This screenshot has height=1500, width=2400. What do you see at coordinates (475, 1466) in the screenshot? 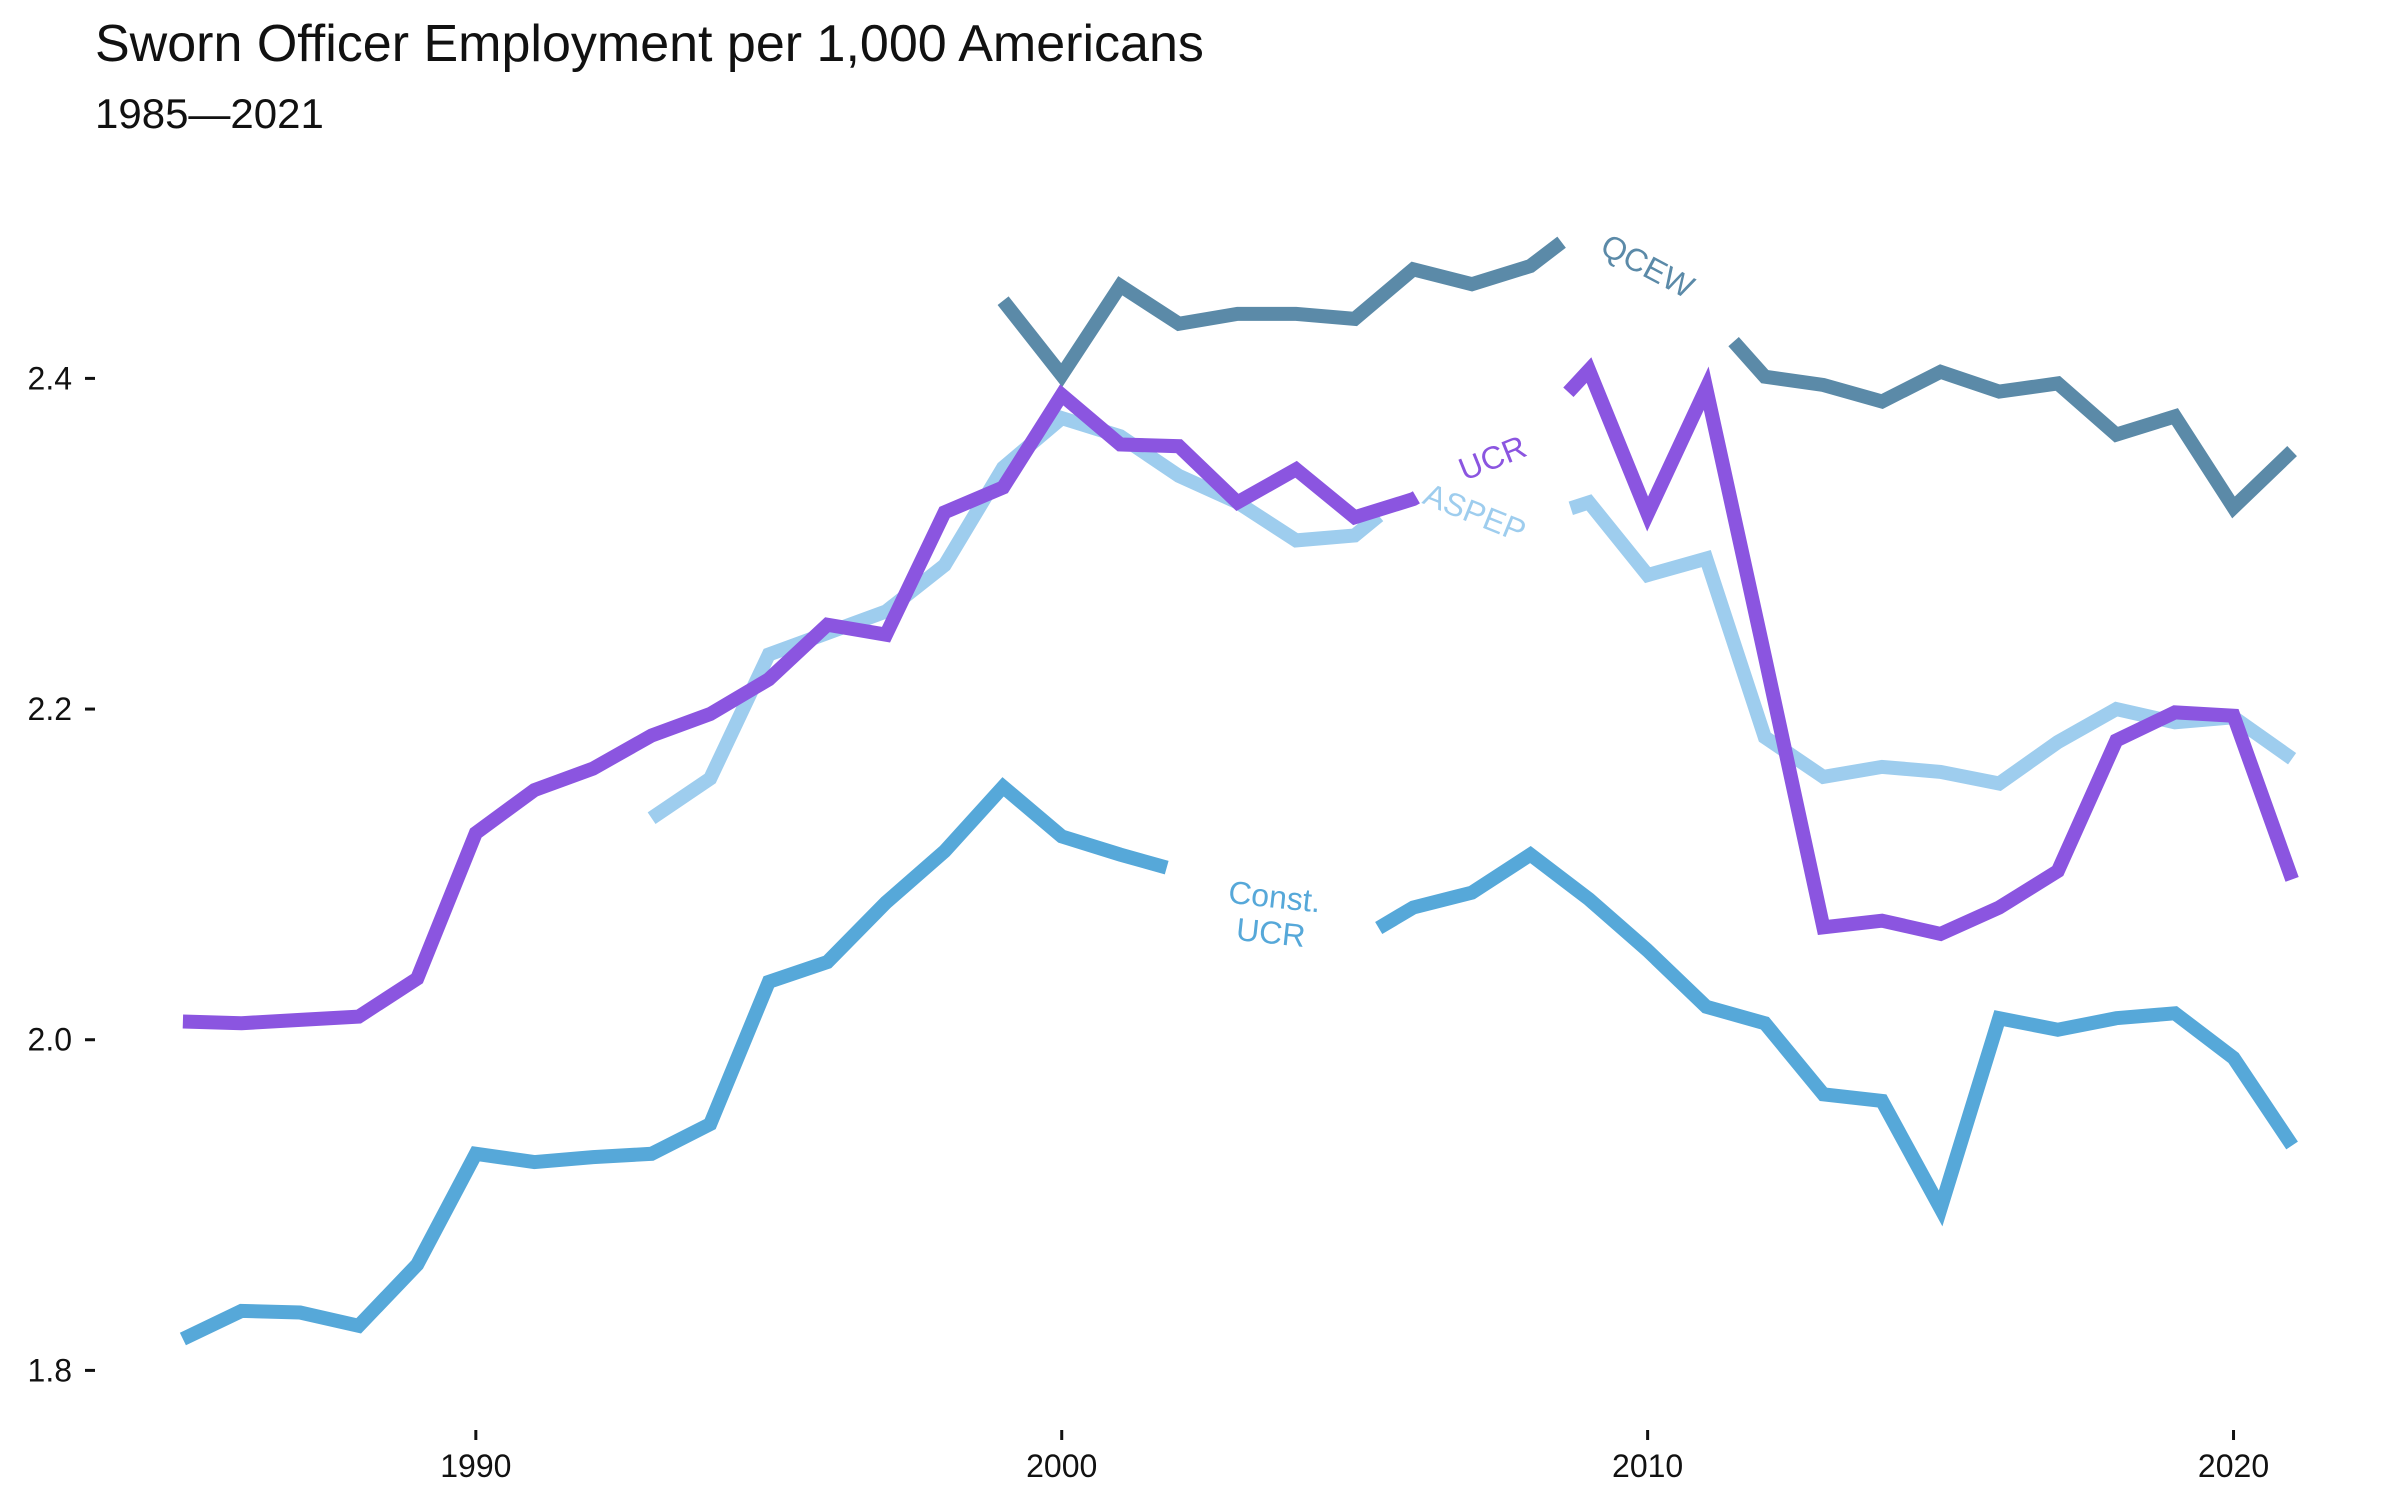
I see `x-tick-label: 1990` at bounding box center [475, 1466].